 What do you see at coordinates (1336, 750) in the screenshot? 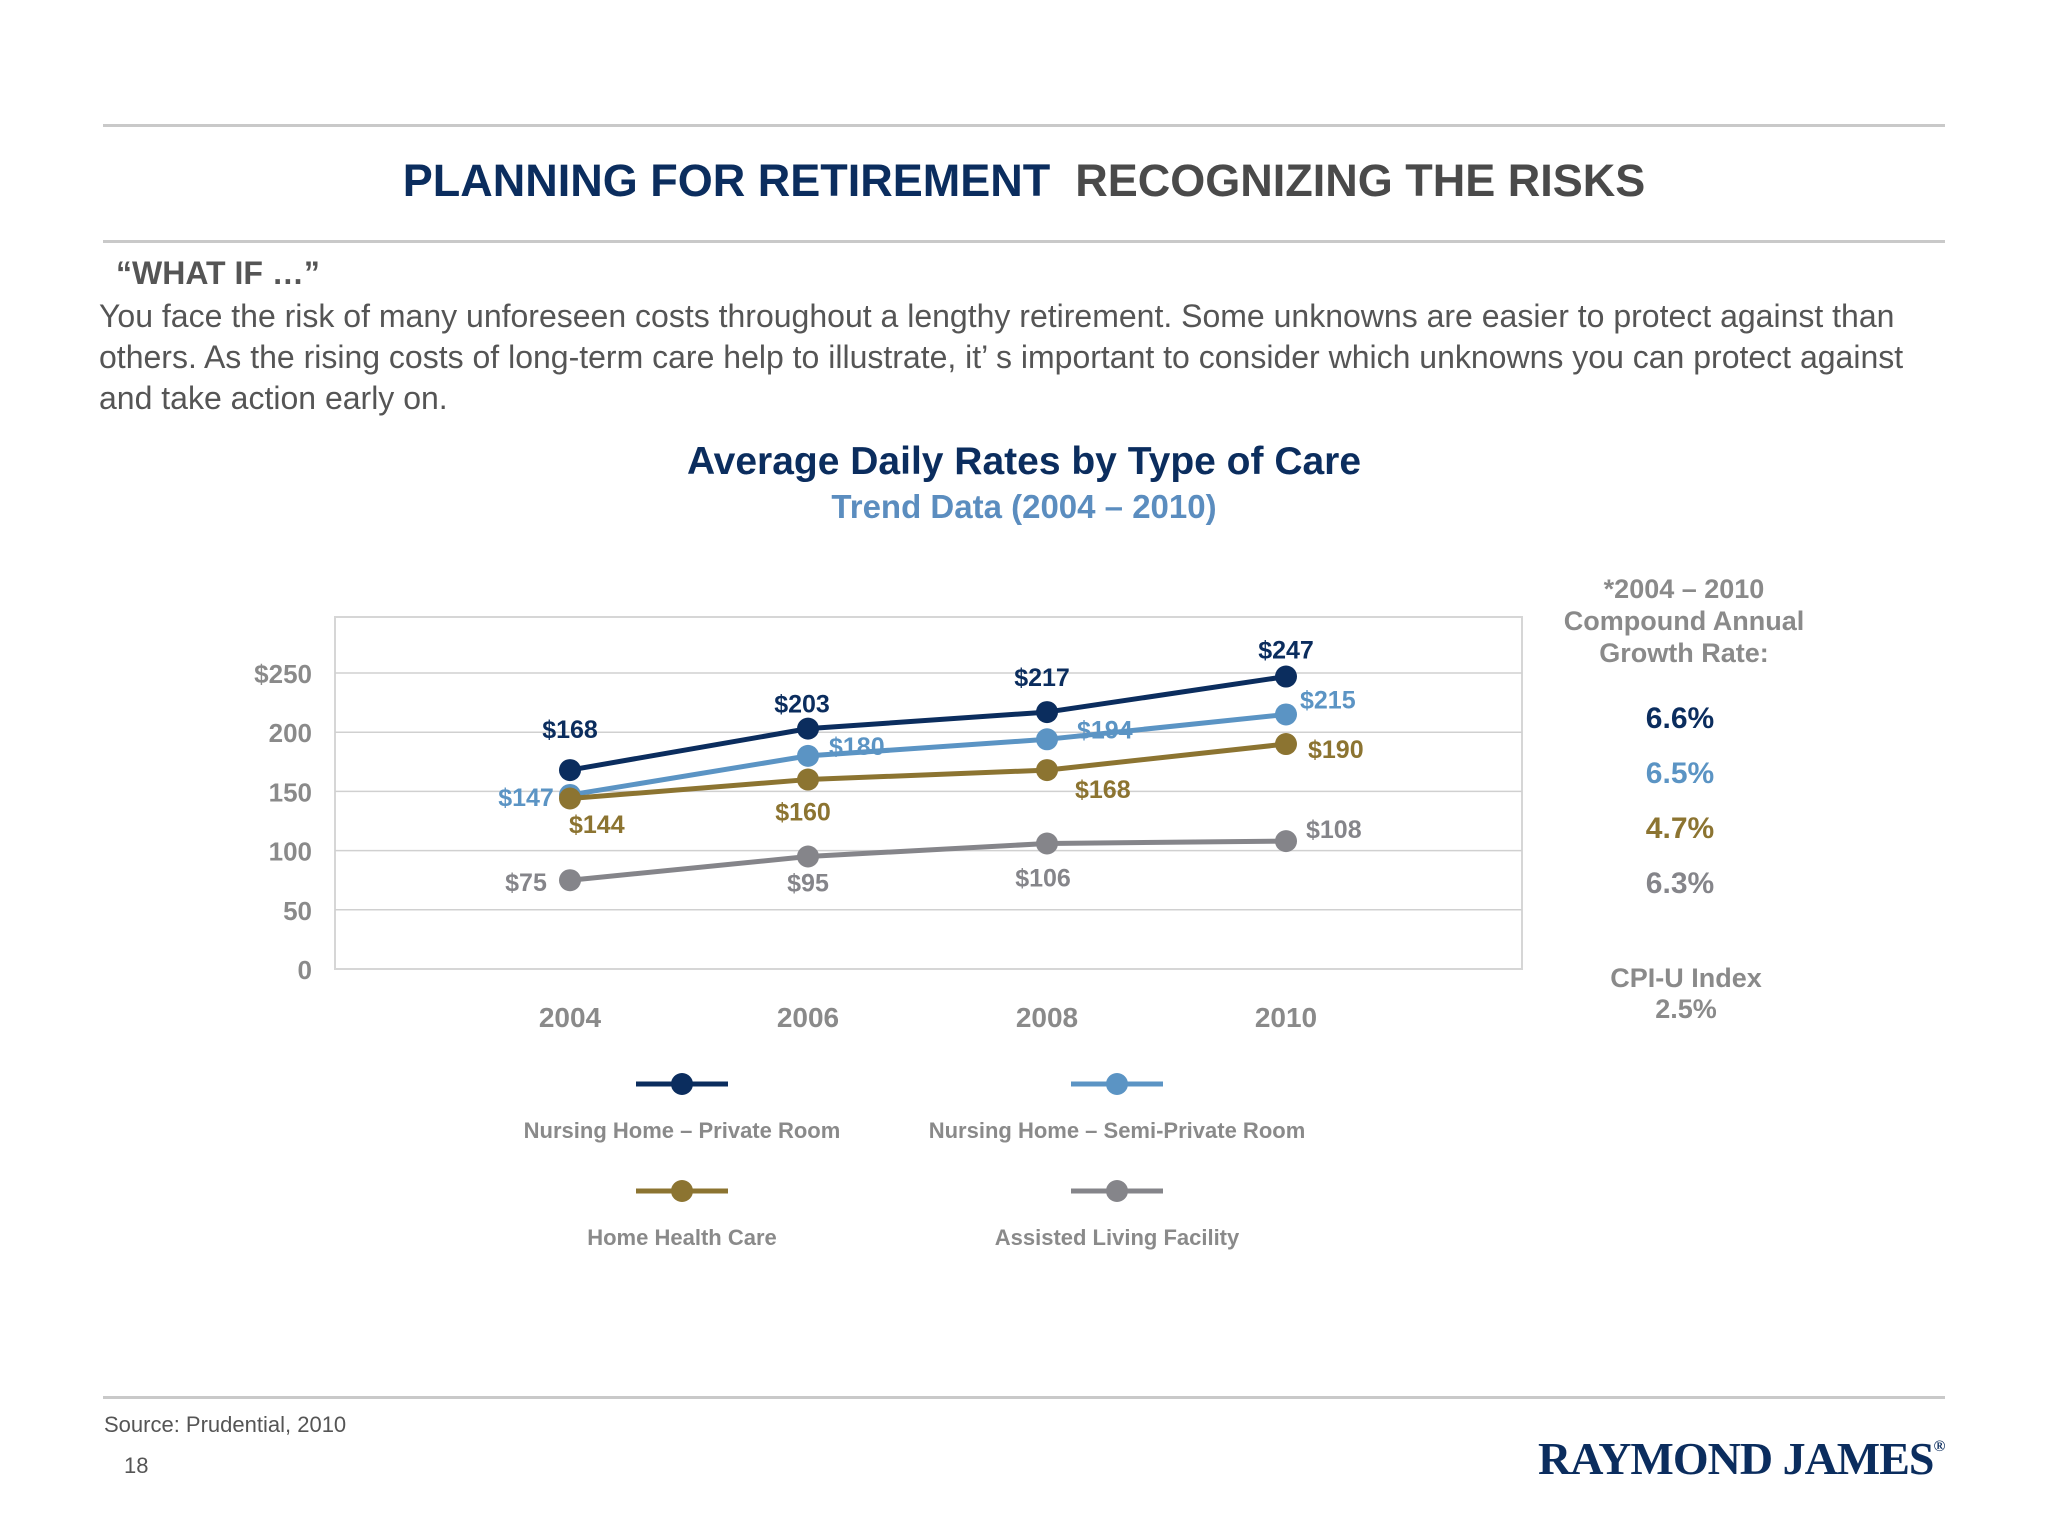
I see `data-label: $190` at bounding box center [1336, 750].